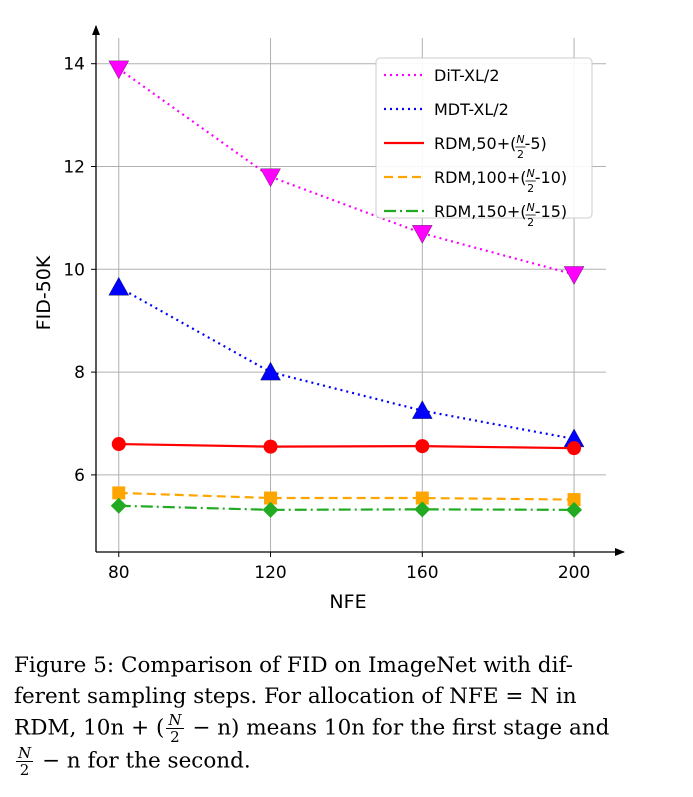 This screenshot has height=797, width=693. What do you see at coordinates (24, 770) in the screenshot?
I see `caption-fraction-2-denominator: 2` at bounding box center [24, 770].